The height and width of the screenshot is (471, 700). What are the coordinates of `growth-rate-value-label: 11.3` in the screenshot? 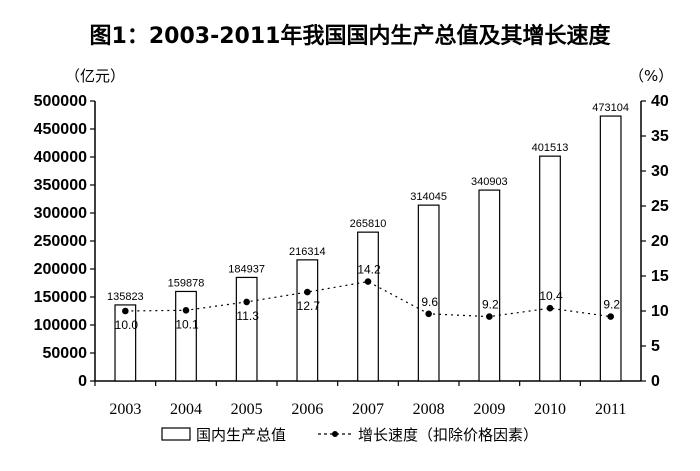 It's located at (247, 316).